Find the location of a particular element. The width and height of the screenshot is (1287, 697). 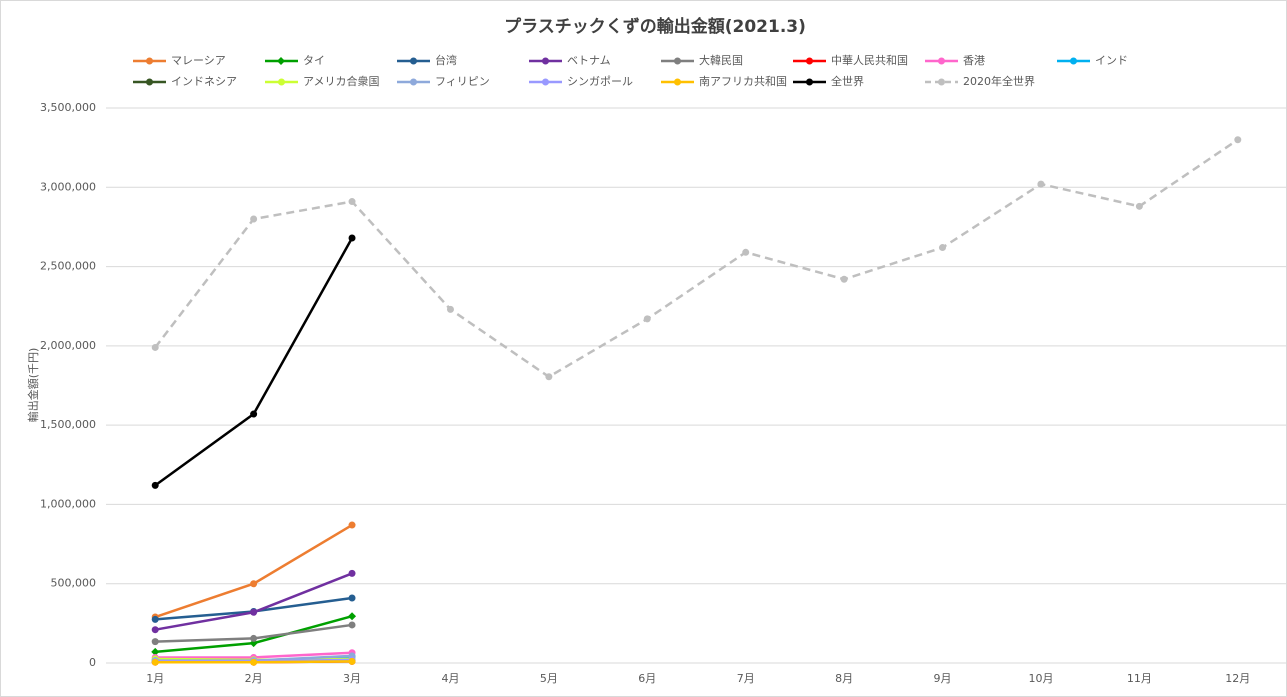

legend-label: アメリカ合衆国 is located at coordinates (341, 81).